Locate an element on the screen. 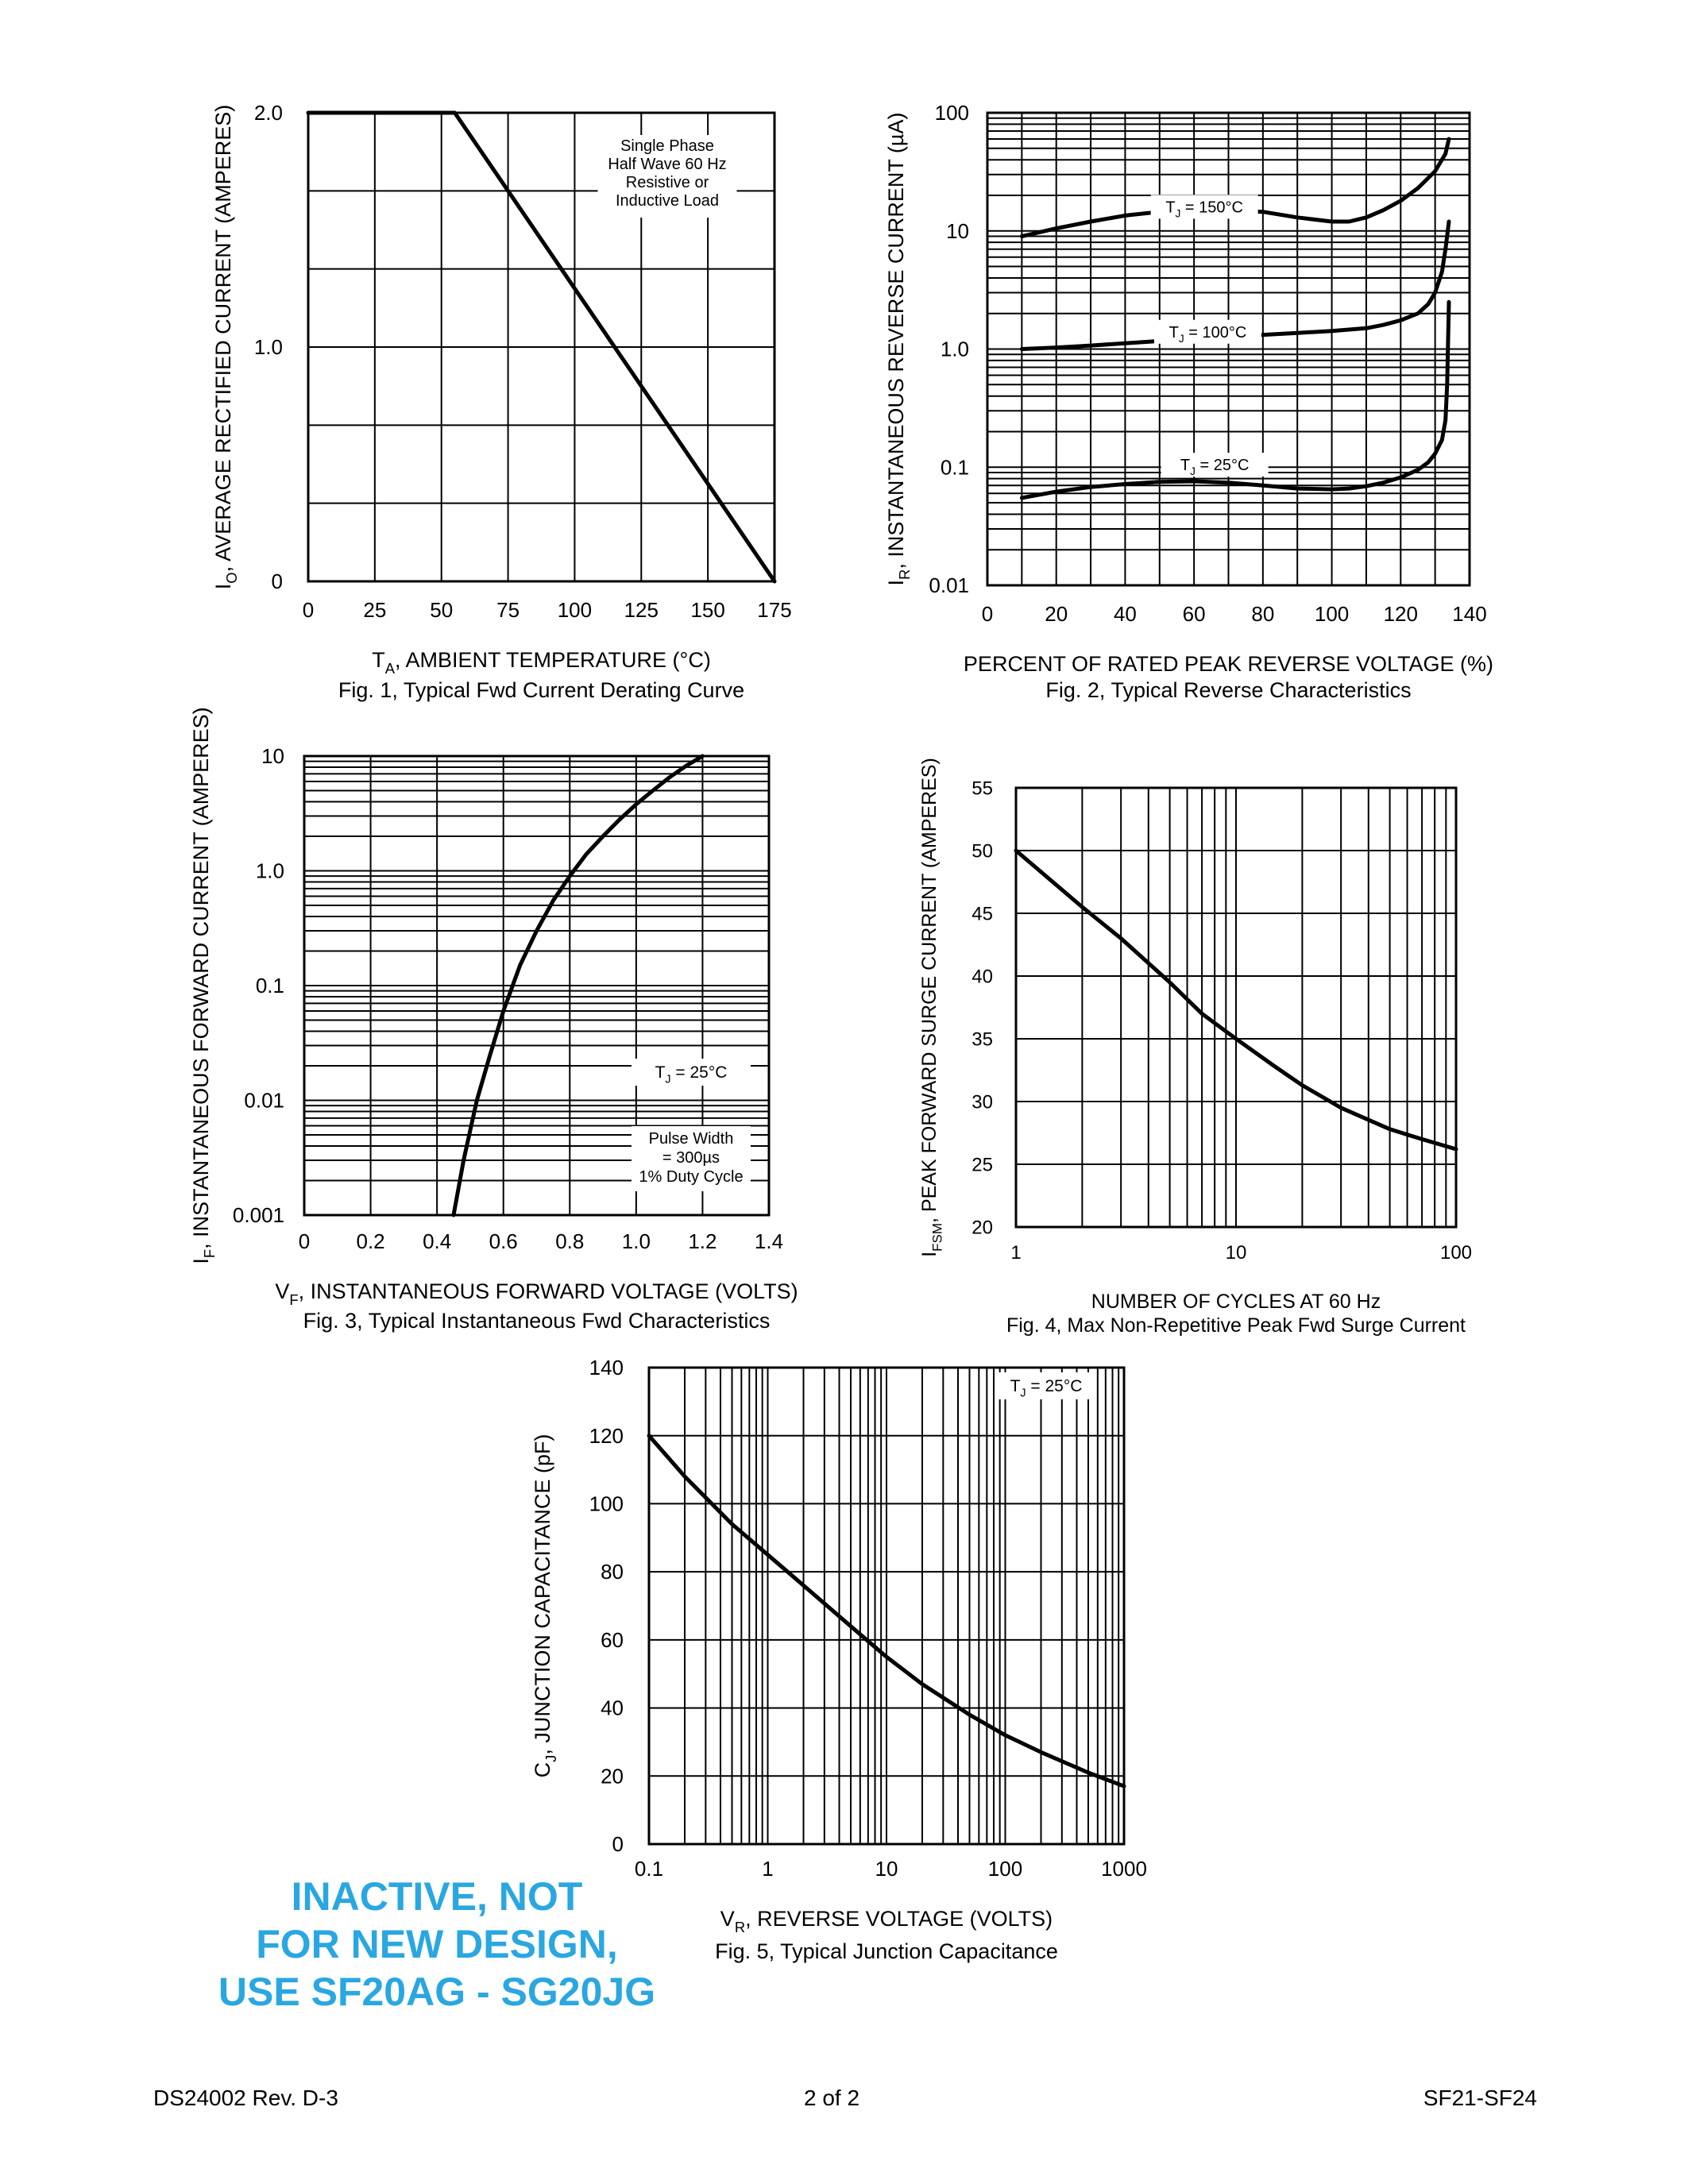 This screenshot has width=1688, height=2184. figure-caption: Fig. 2, Typical Reverse Characteristics is located at coordinates (1228, 690).